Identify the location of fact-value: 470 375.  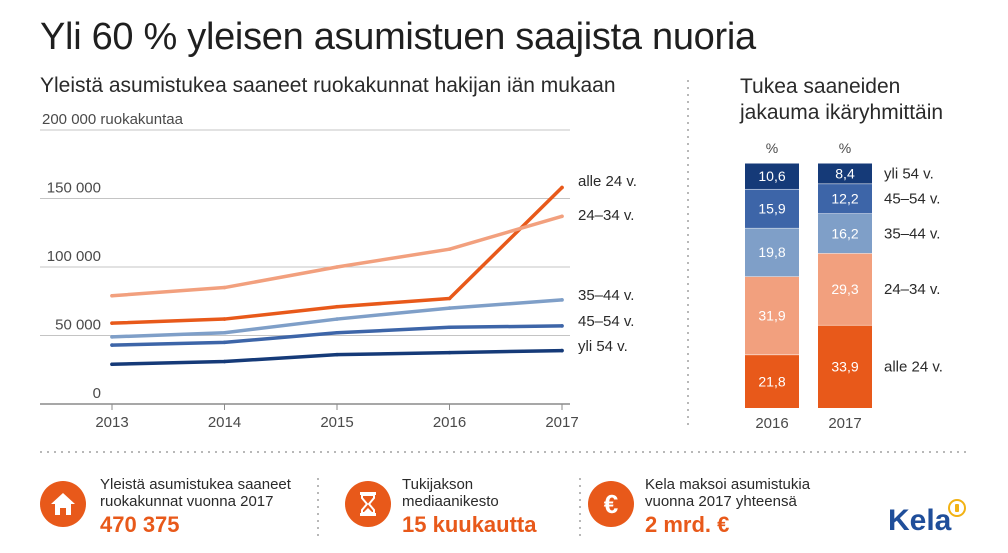
(140, 524).